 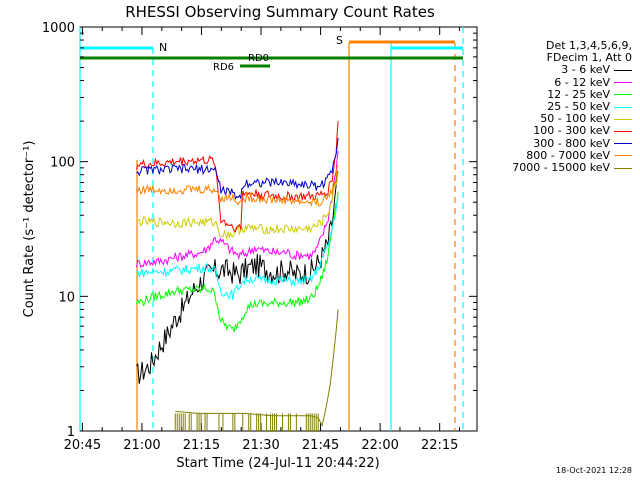 I want to click on legend-entry-label: 300 - 800 keV, so click(x=571, y=143).